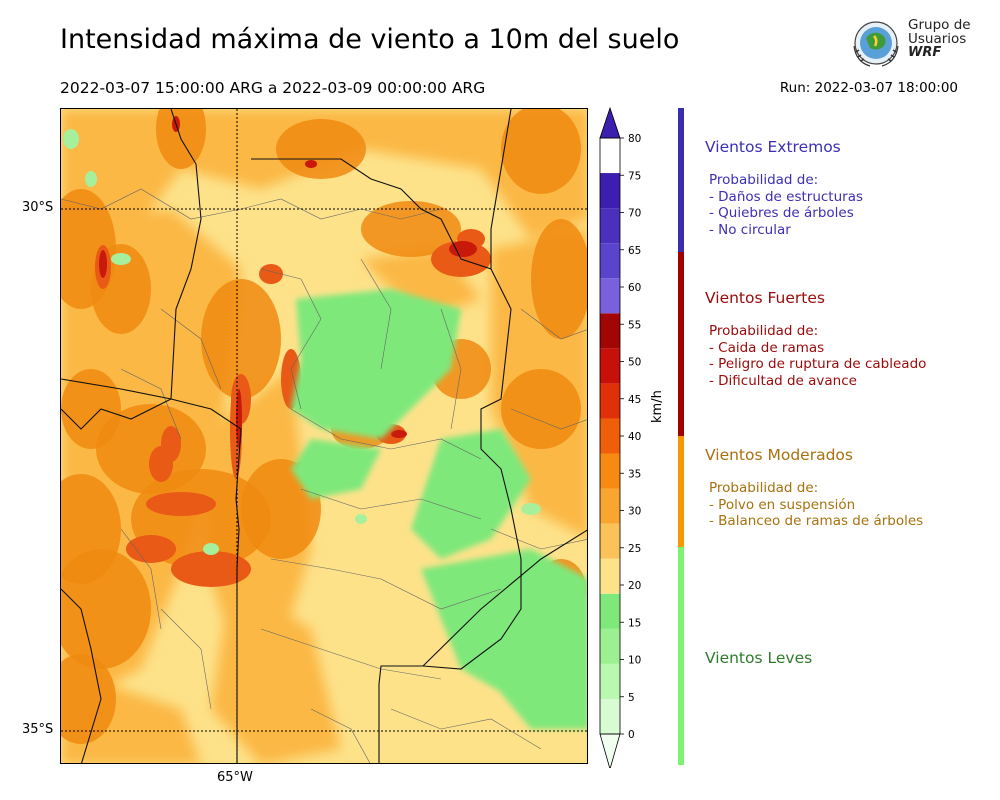  Describe the element at coordinates (773, 147) in the screenshot. I see `category-title-extreme: Vientos Extremos` at that location.